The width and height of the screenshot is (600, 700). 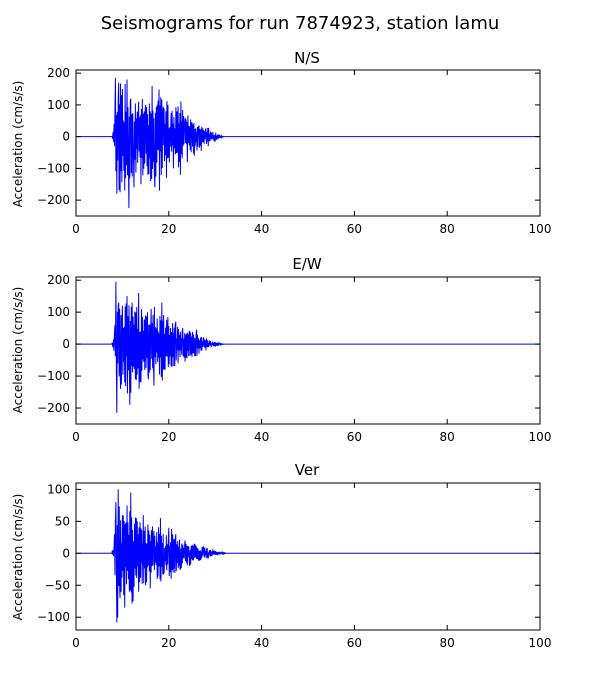 I want to click on x-tick-label-ew: 60, so click(x=354, y=437).